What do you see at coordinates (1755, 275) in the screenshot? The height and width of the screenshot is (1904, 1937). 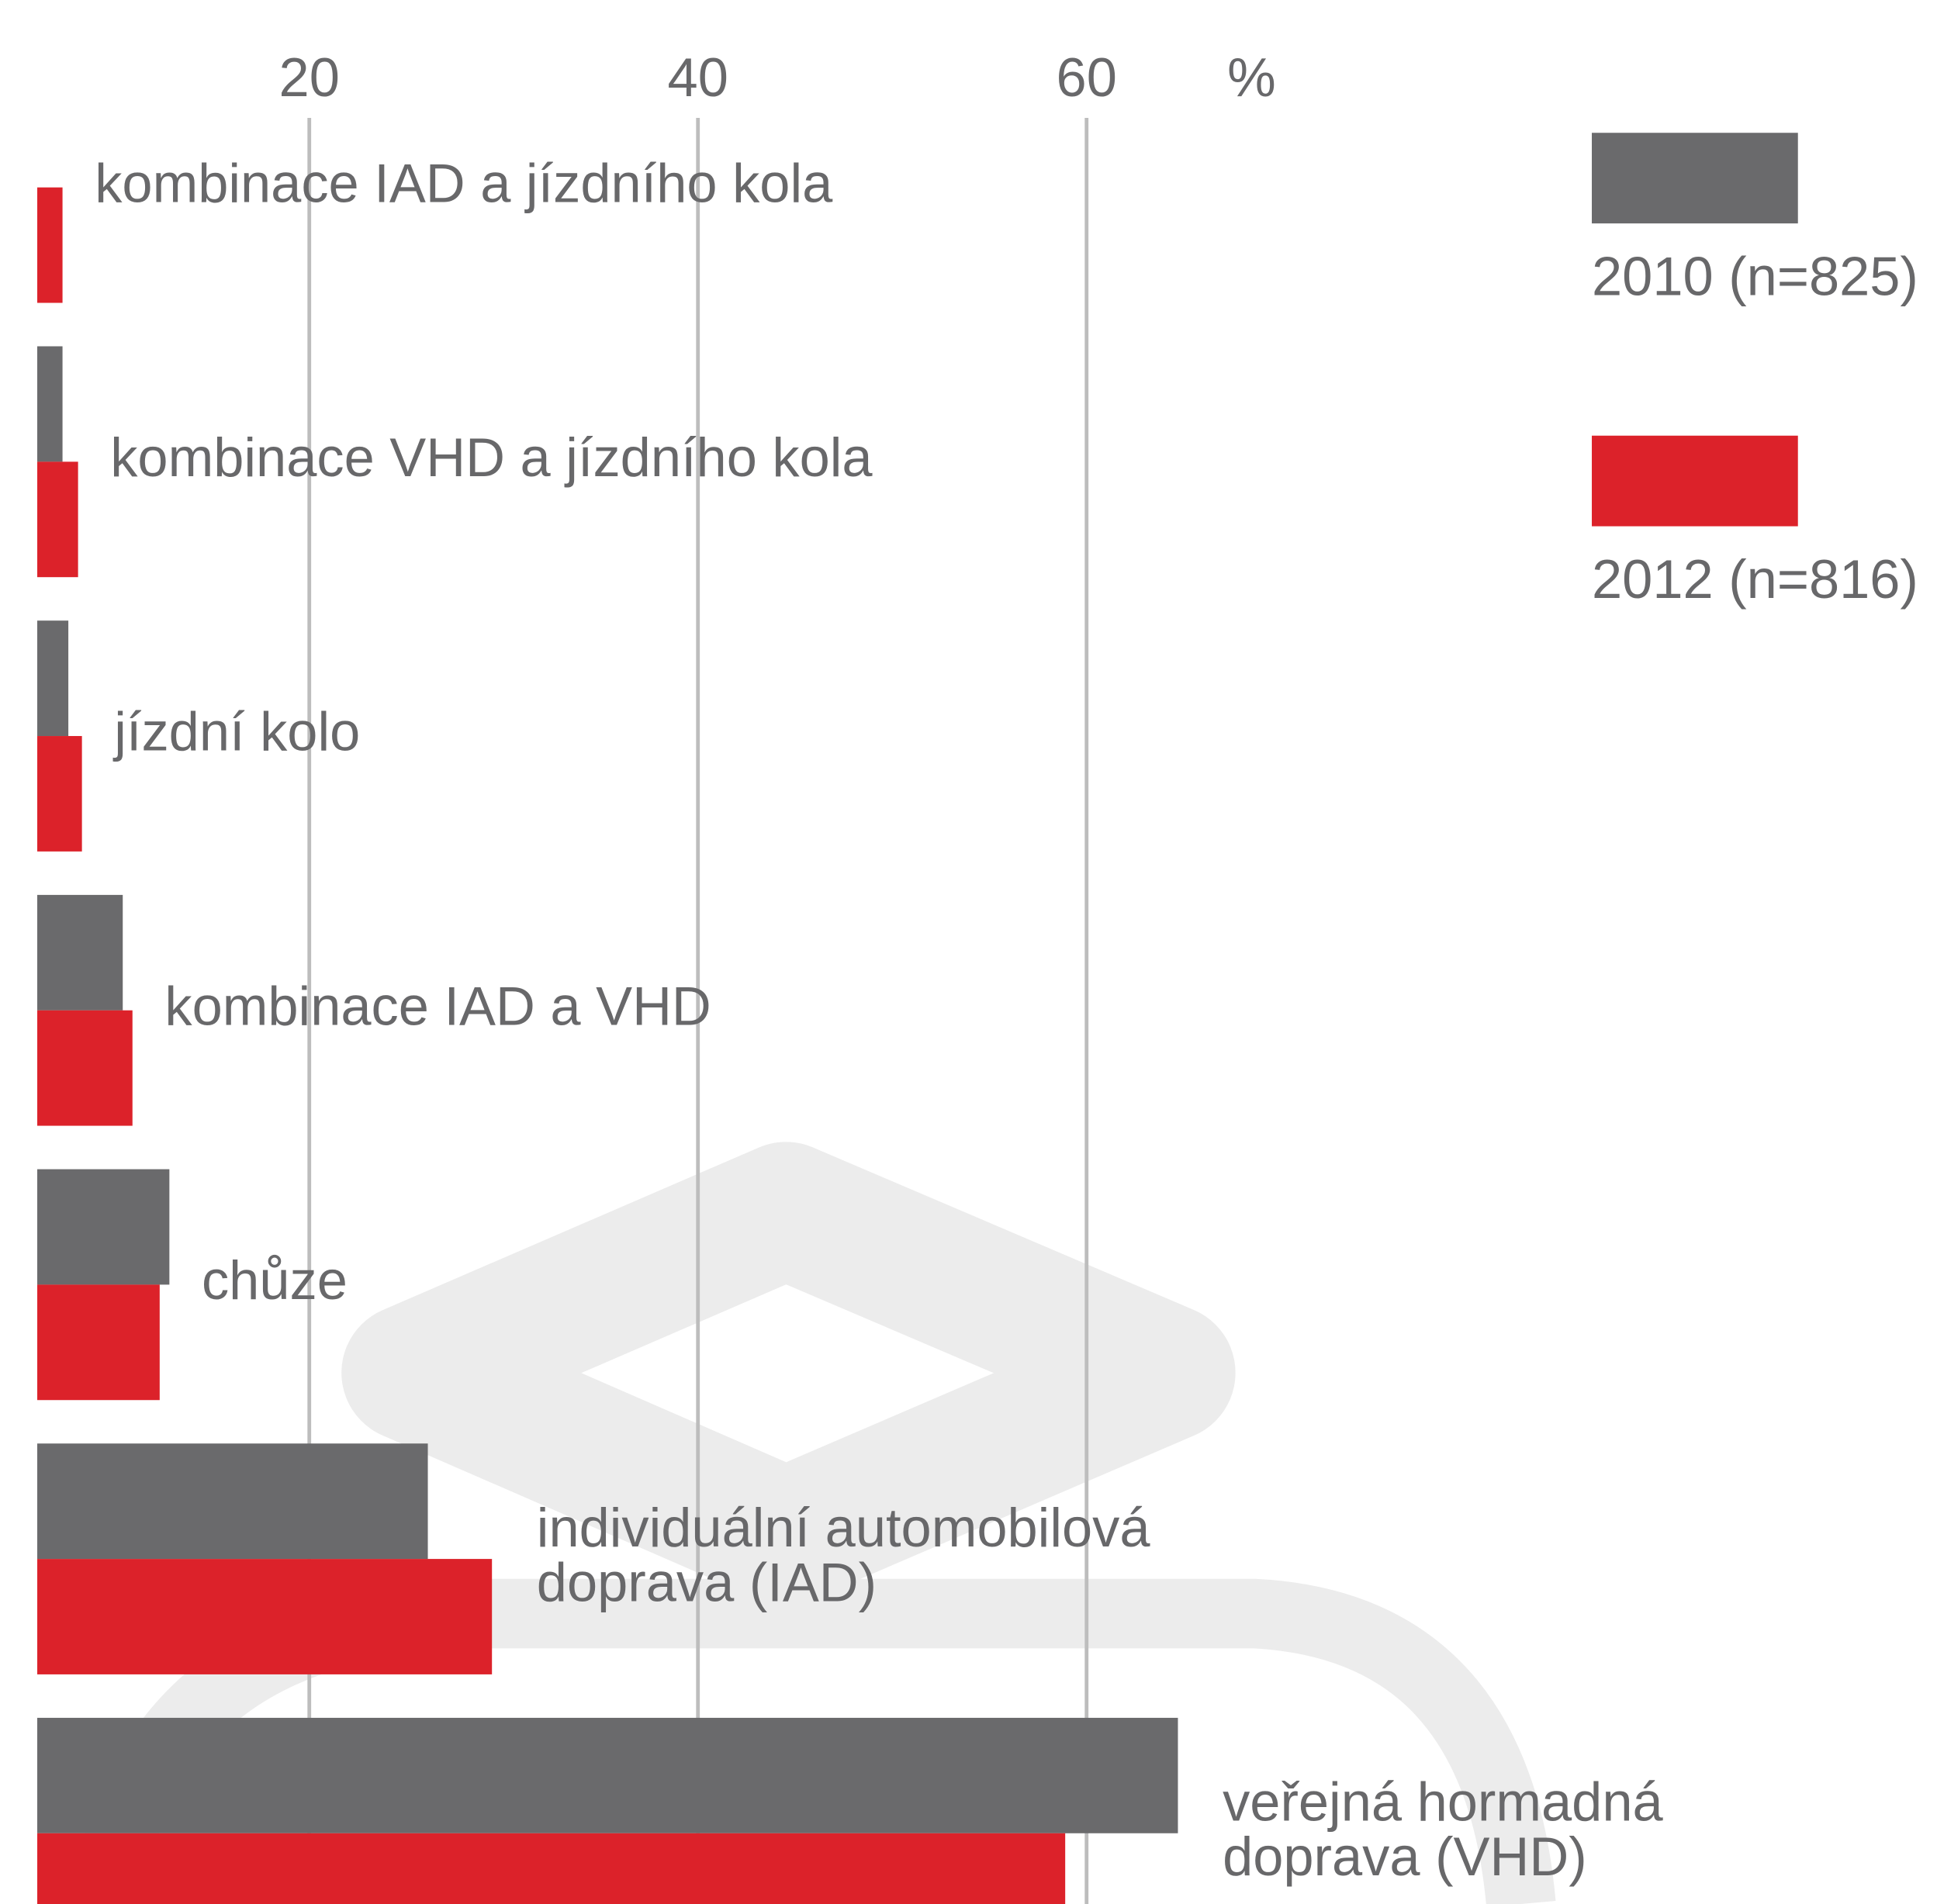 I see `legend-label: 2010 (n=825)` at bounding box center [1755, 275].